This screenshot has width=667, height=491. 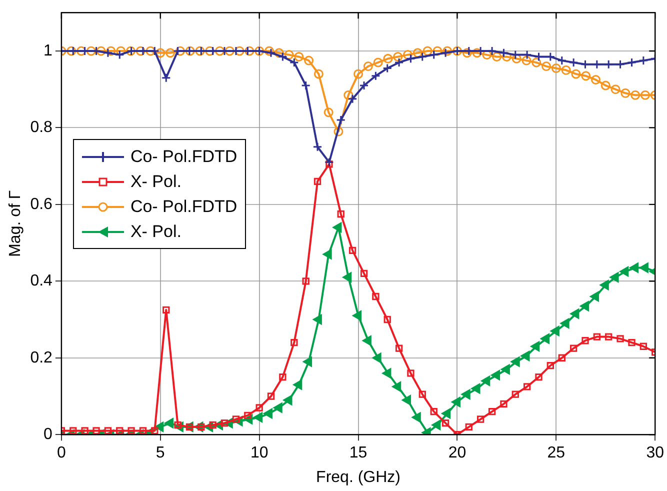 I want to click on x-axis-title: Freq. (GHz), so click(x=358, y=477).